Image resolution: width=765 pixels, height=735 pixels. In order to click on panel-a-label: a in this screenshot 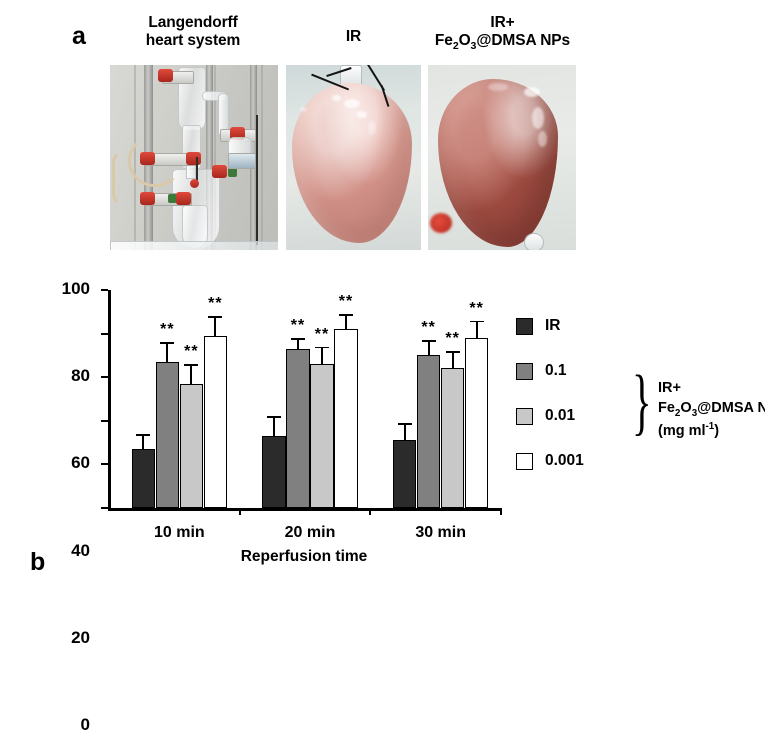, I will do `click(79, 36)`.